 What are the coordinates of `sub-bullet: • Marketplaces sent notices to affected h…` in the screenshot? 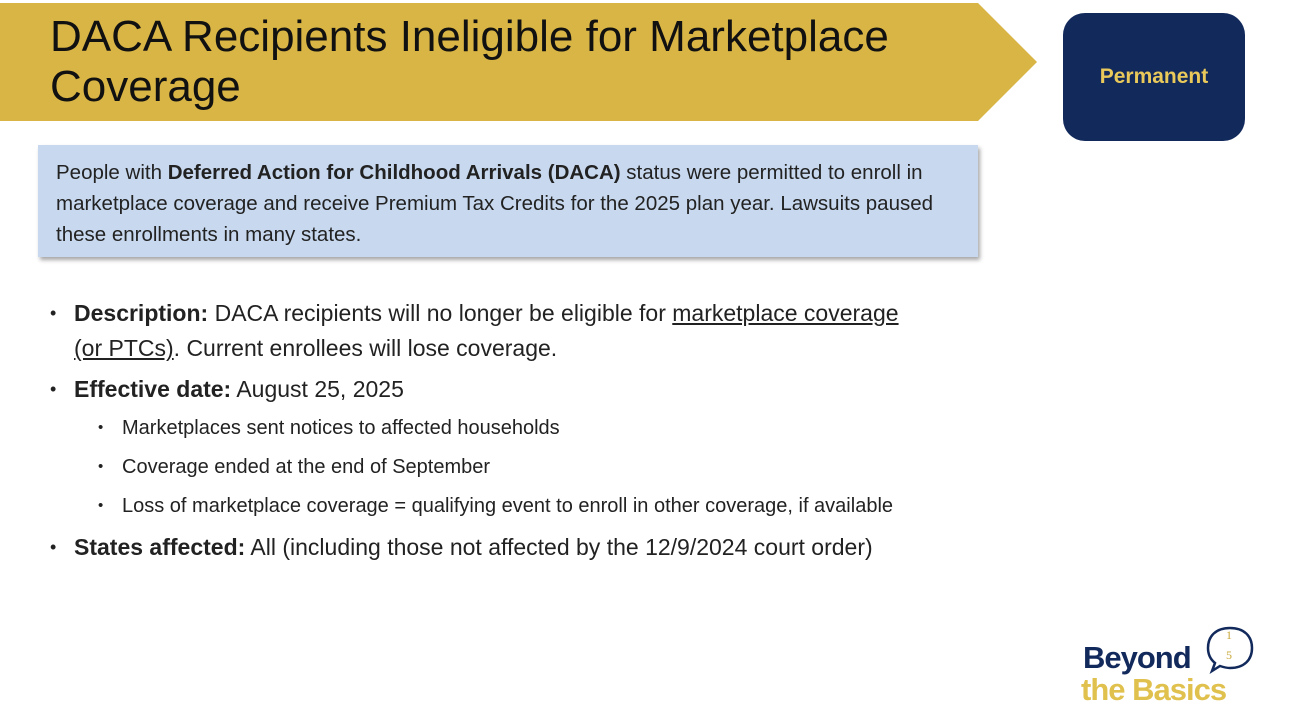 It's located at (490, 428).